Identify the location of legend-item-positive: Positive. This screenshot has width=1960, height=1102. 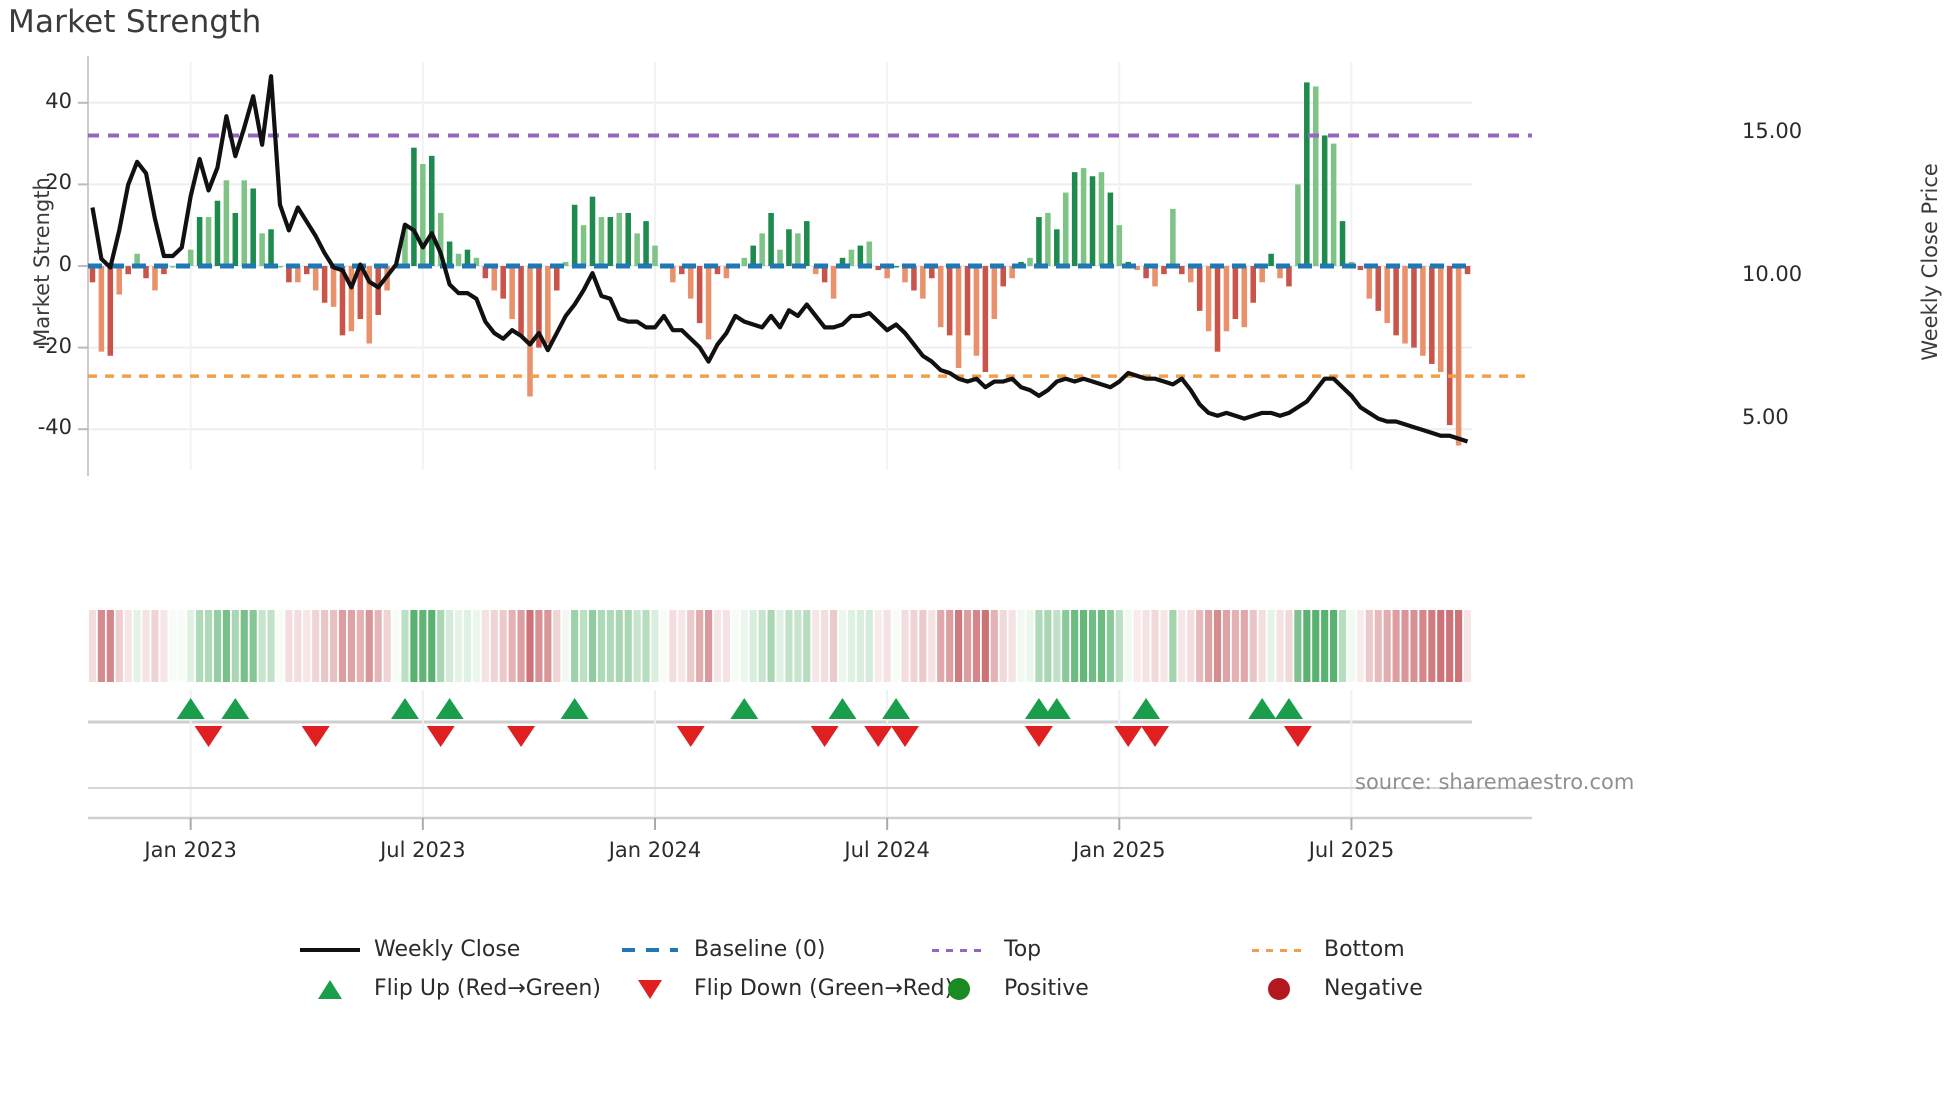
(1090, 988).